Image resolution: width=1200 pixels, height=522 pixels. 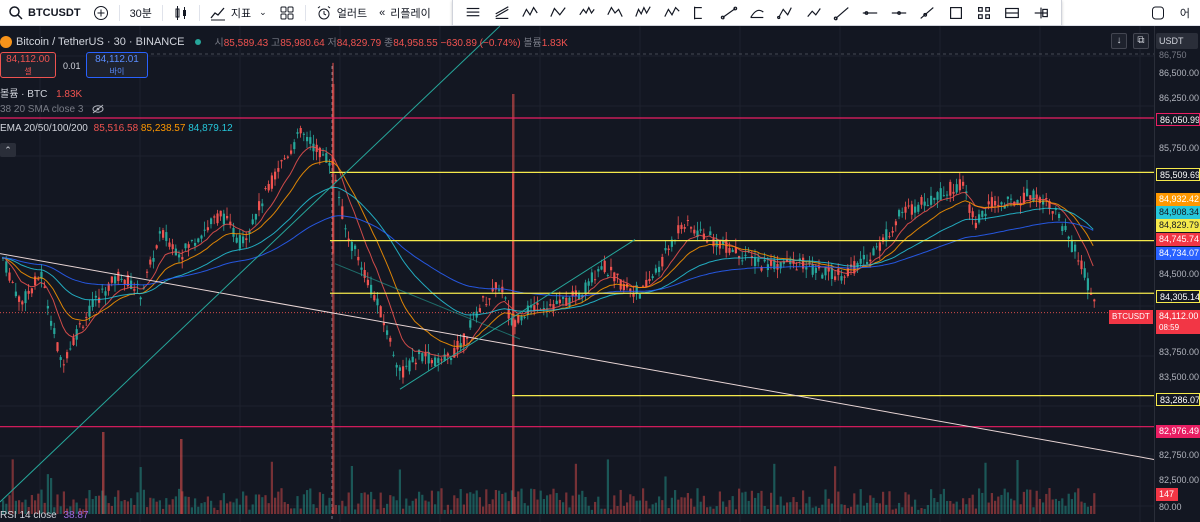 What do you see at coordinates (98, 109) in the screenshot?
I see `eye-hidden-icon` at bounding box center [98, 109].